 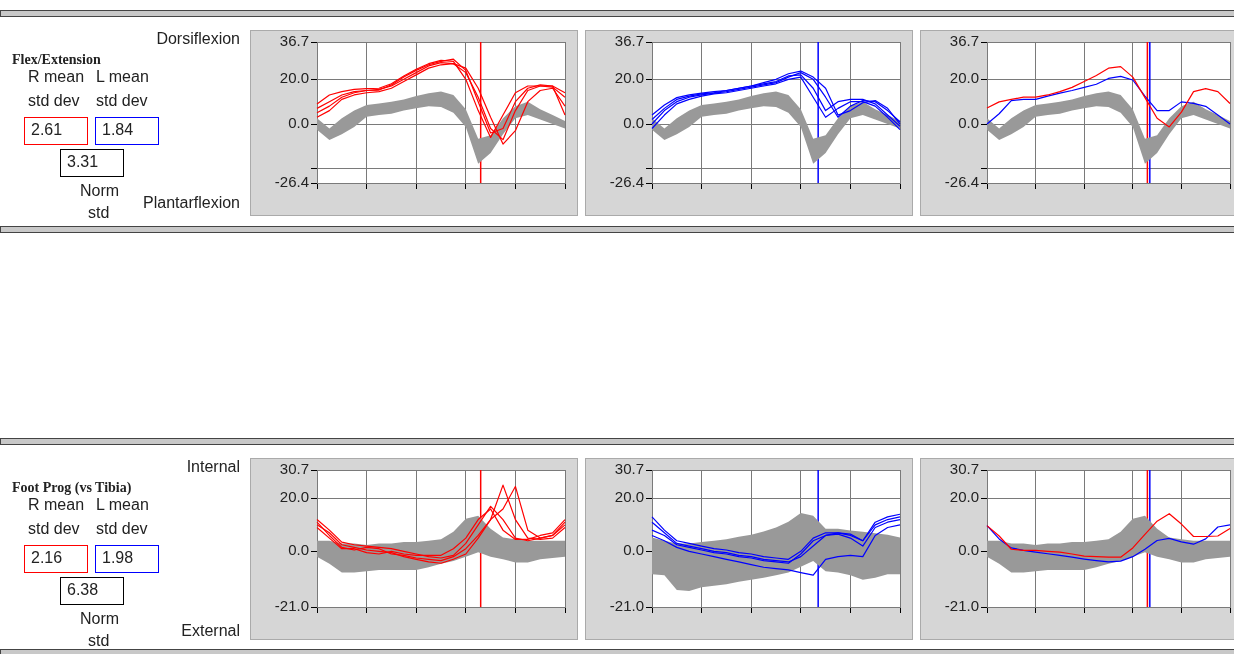 What do you see at coordinates (210, 631) in the screenshot?
I see `text: External` at bounding box center [210, 631].